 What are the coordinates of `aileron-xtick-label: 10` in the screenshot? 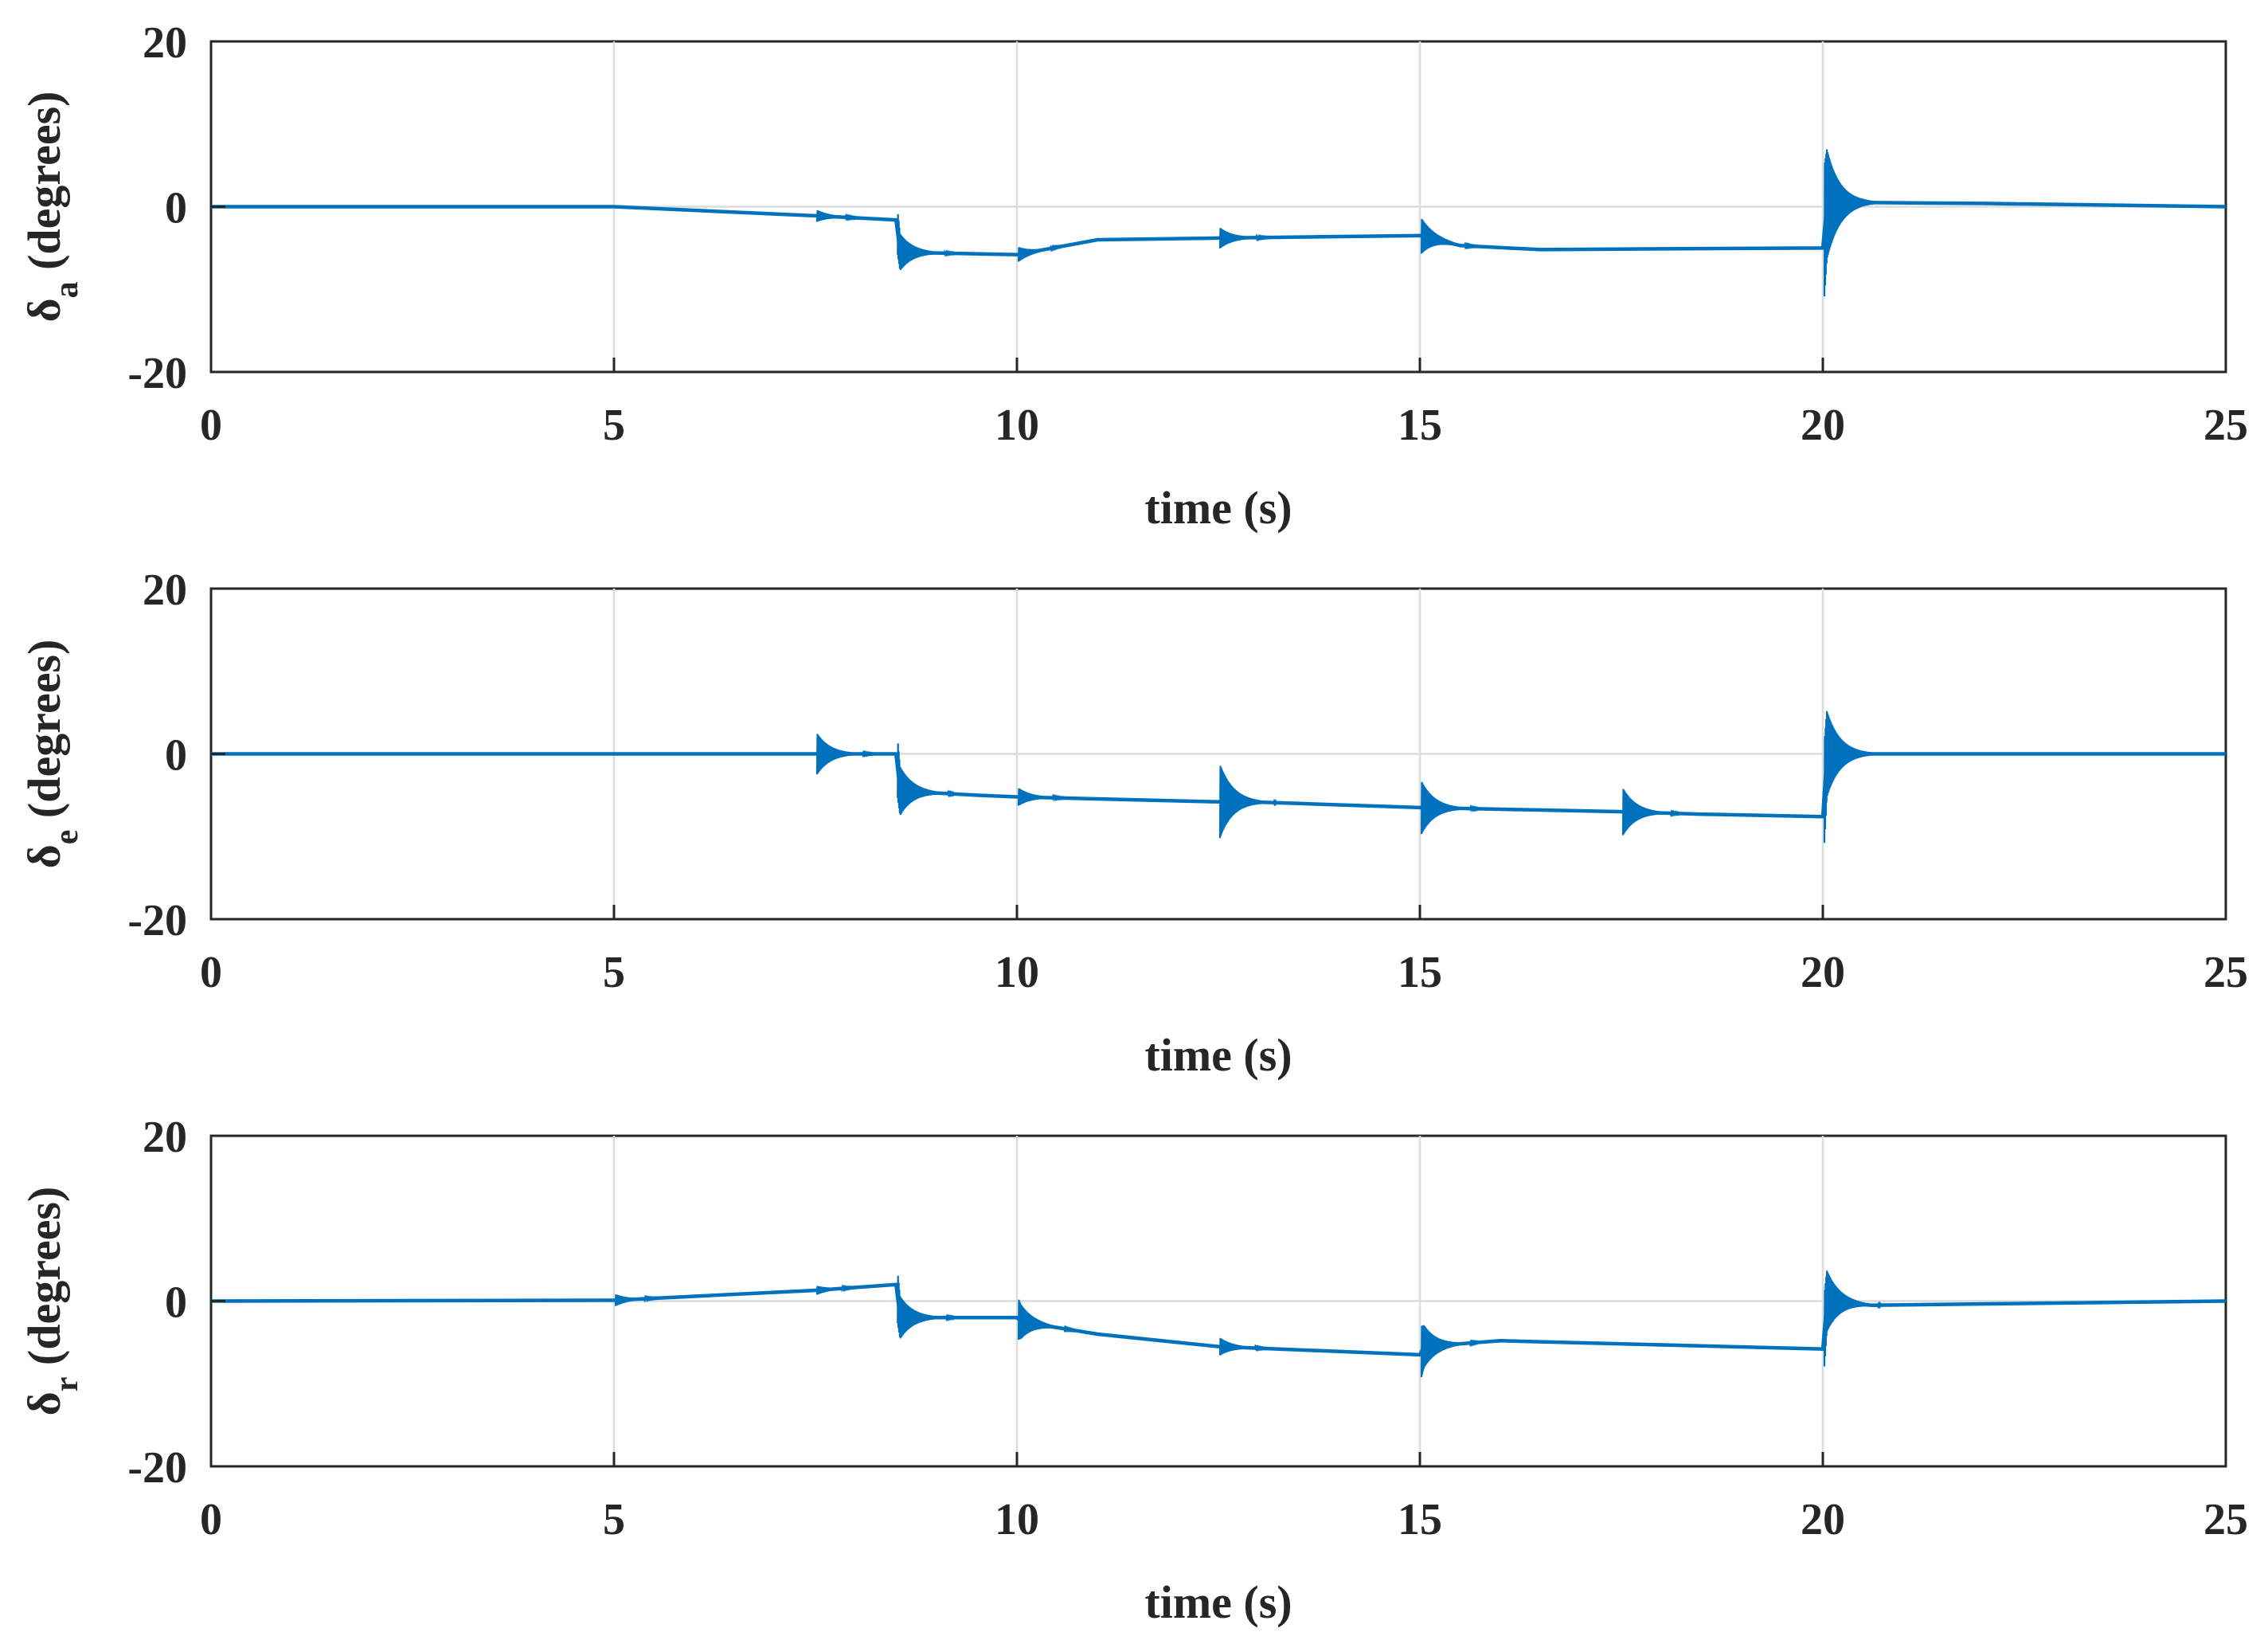 It's located at (1017, 426).